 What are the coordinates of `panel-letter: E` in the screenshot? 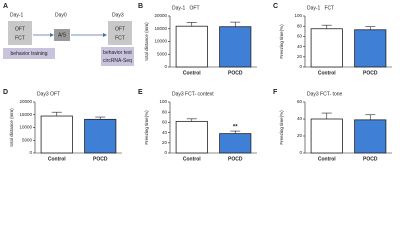 It's located at (140, 92).